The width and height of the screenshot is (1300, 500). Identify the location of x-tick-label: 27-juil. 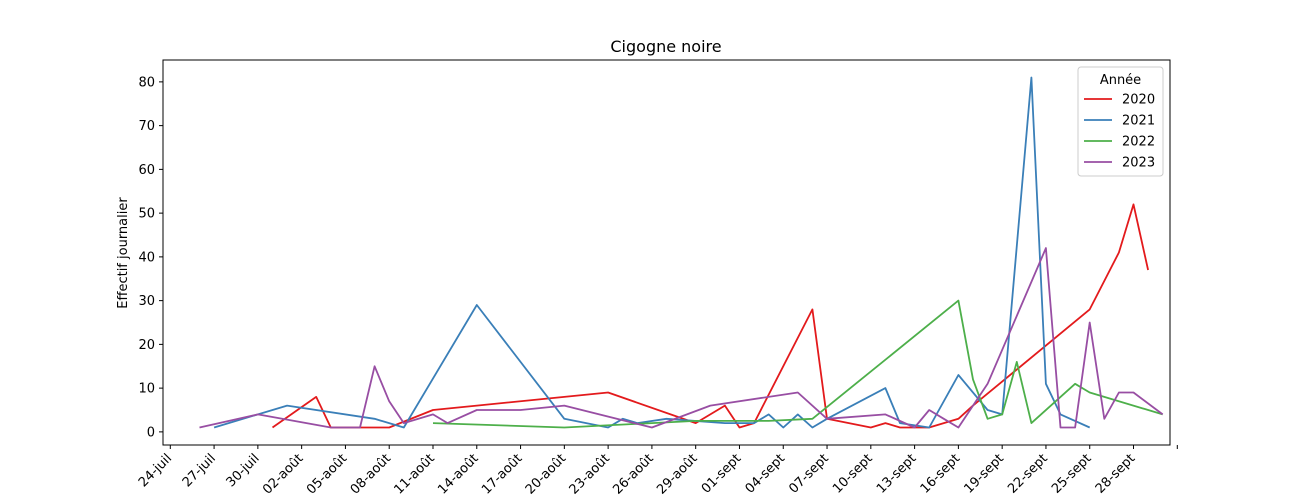
(199, 470).